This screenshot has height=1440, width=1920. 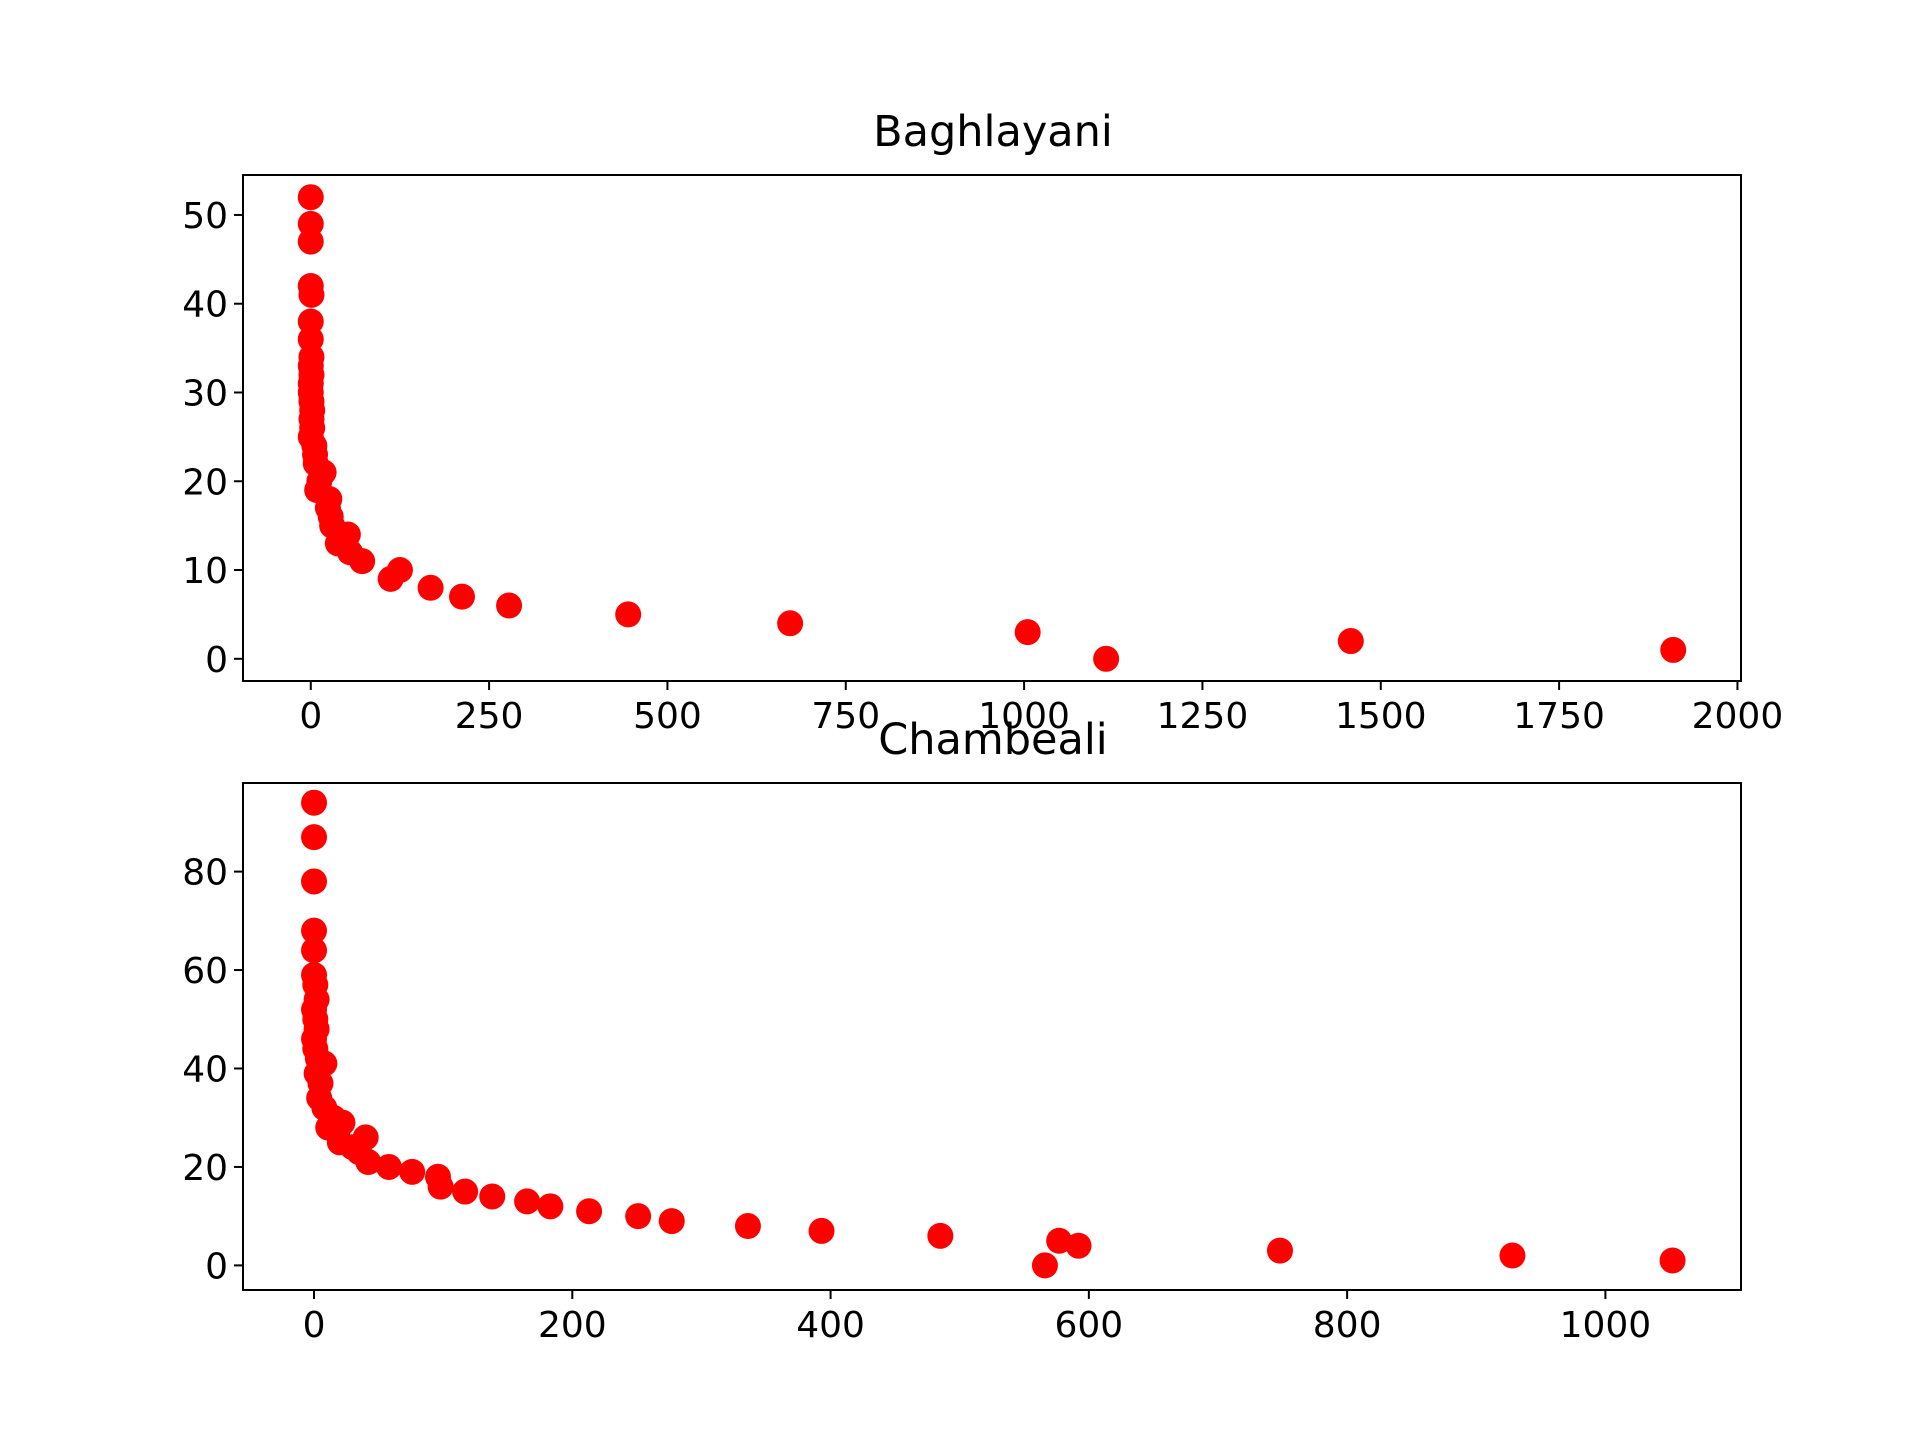 I want to click on x-tick-label: 1500, so click(x=1381, y=716).